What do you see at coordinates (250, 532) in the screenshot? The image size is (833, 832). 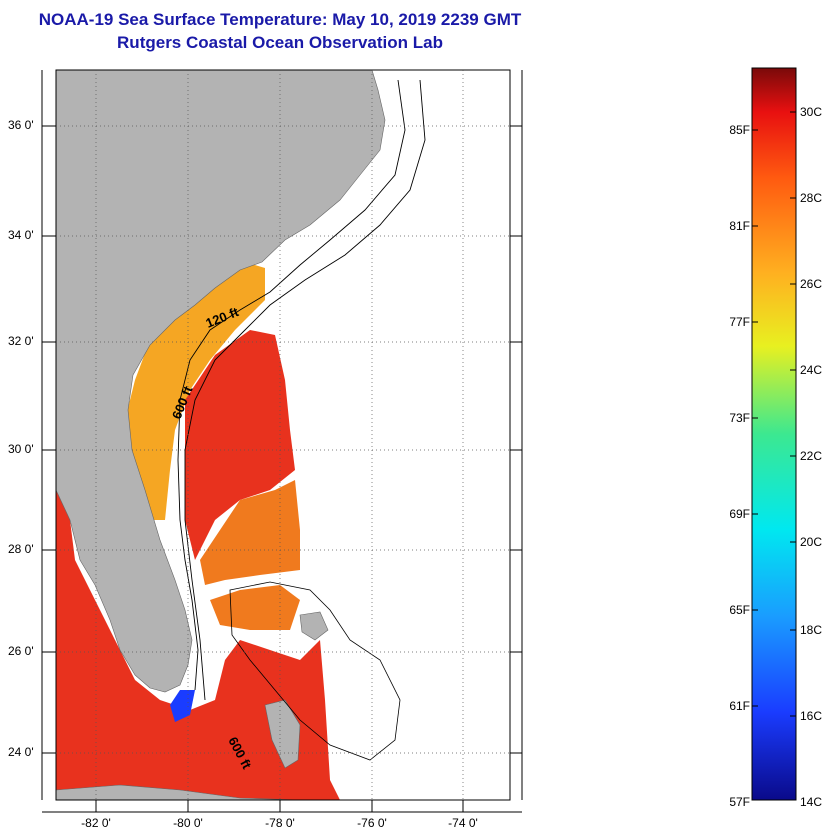 I see `sst-offshore-band` at bounding box center [250, 532].